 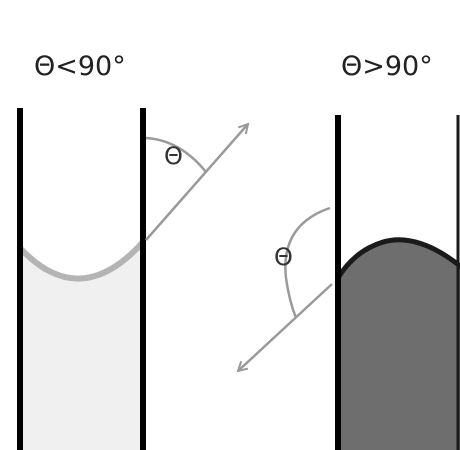 I want to click on right-theta-label: Θ, so click(x=283, y=257).